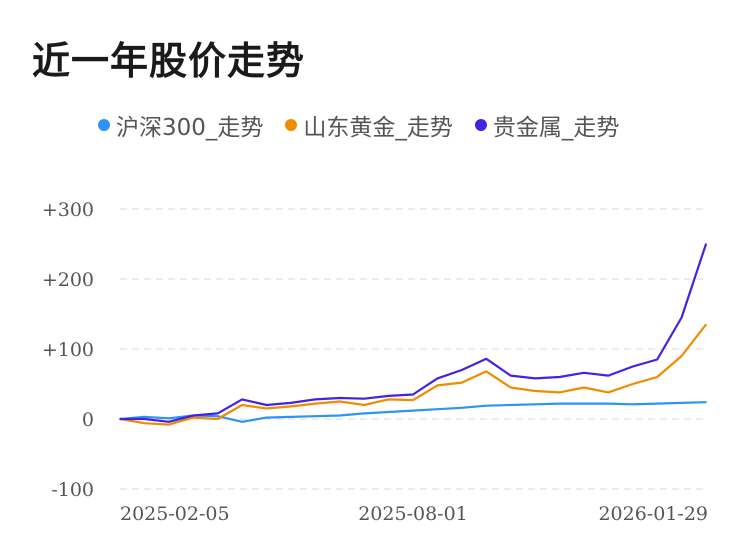 This screenshot has width=750, height=558. What do you see at coordinates (556, 128) in the screenshot?
I see `legend-label: 贵金属_走势` at bounding box center [556, 128].